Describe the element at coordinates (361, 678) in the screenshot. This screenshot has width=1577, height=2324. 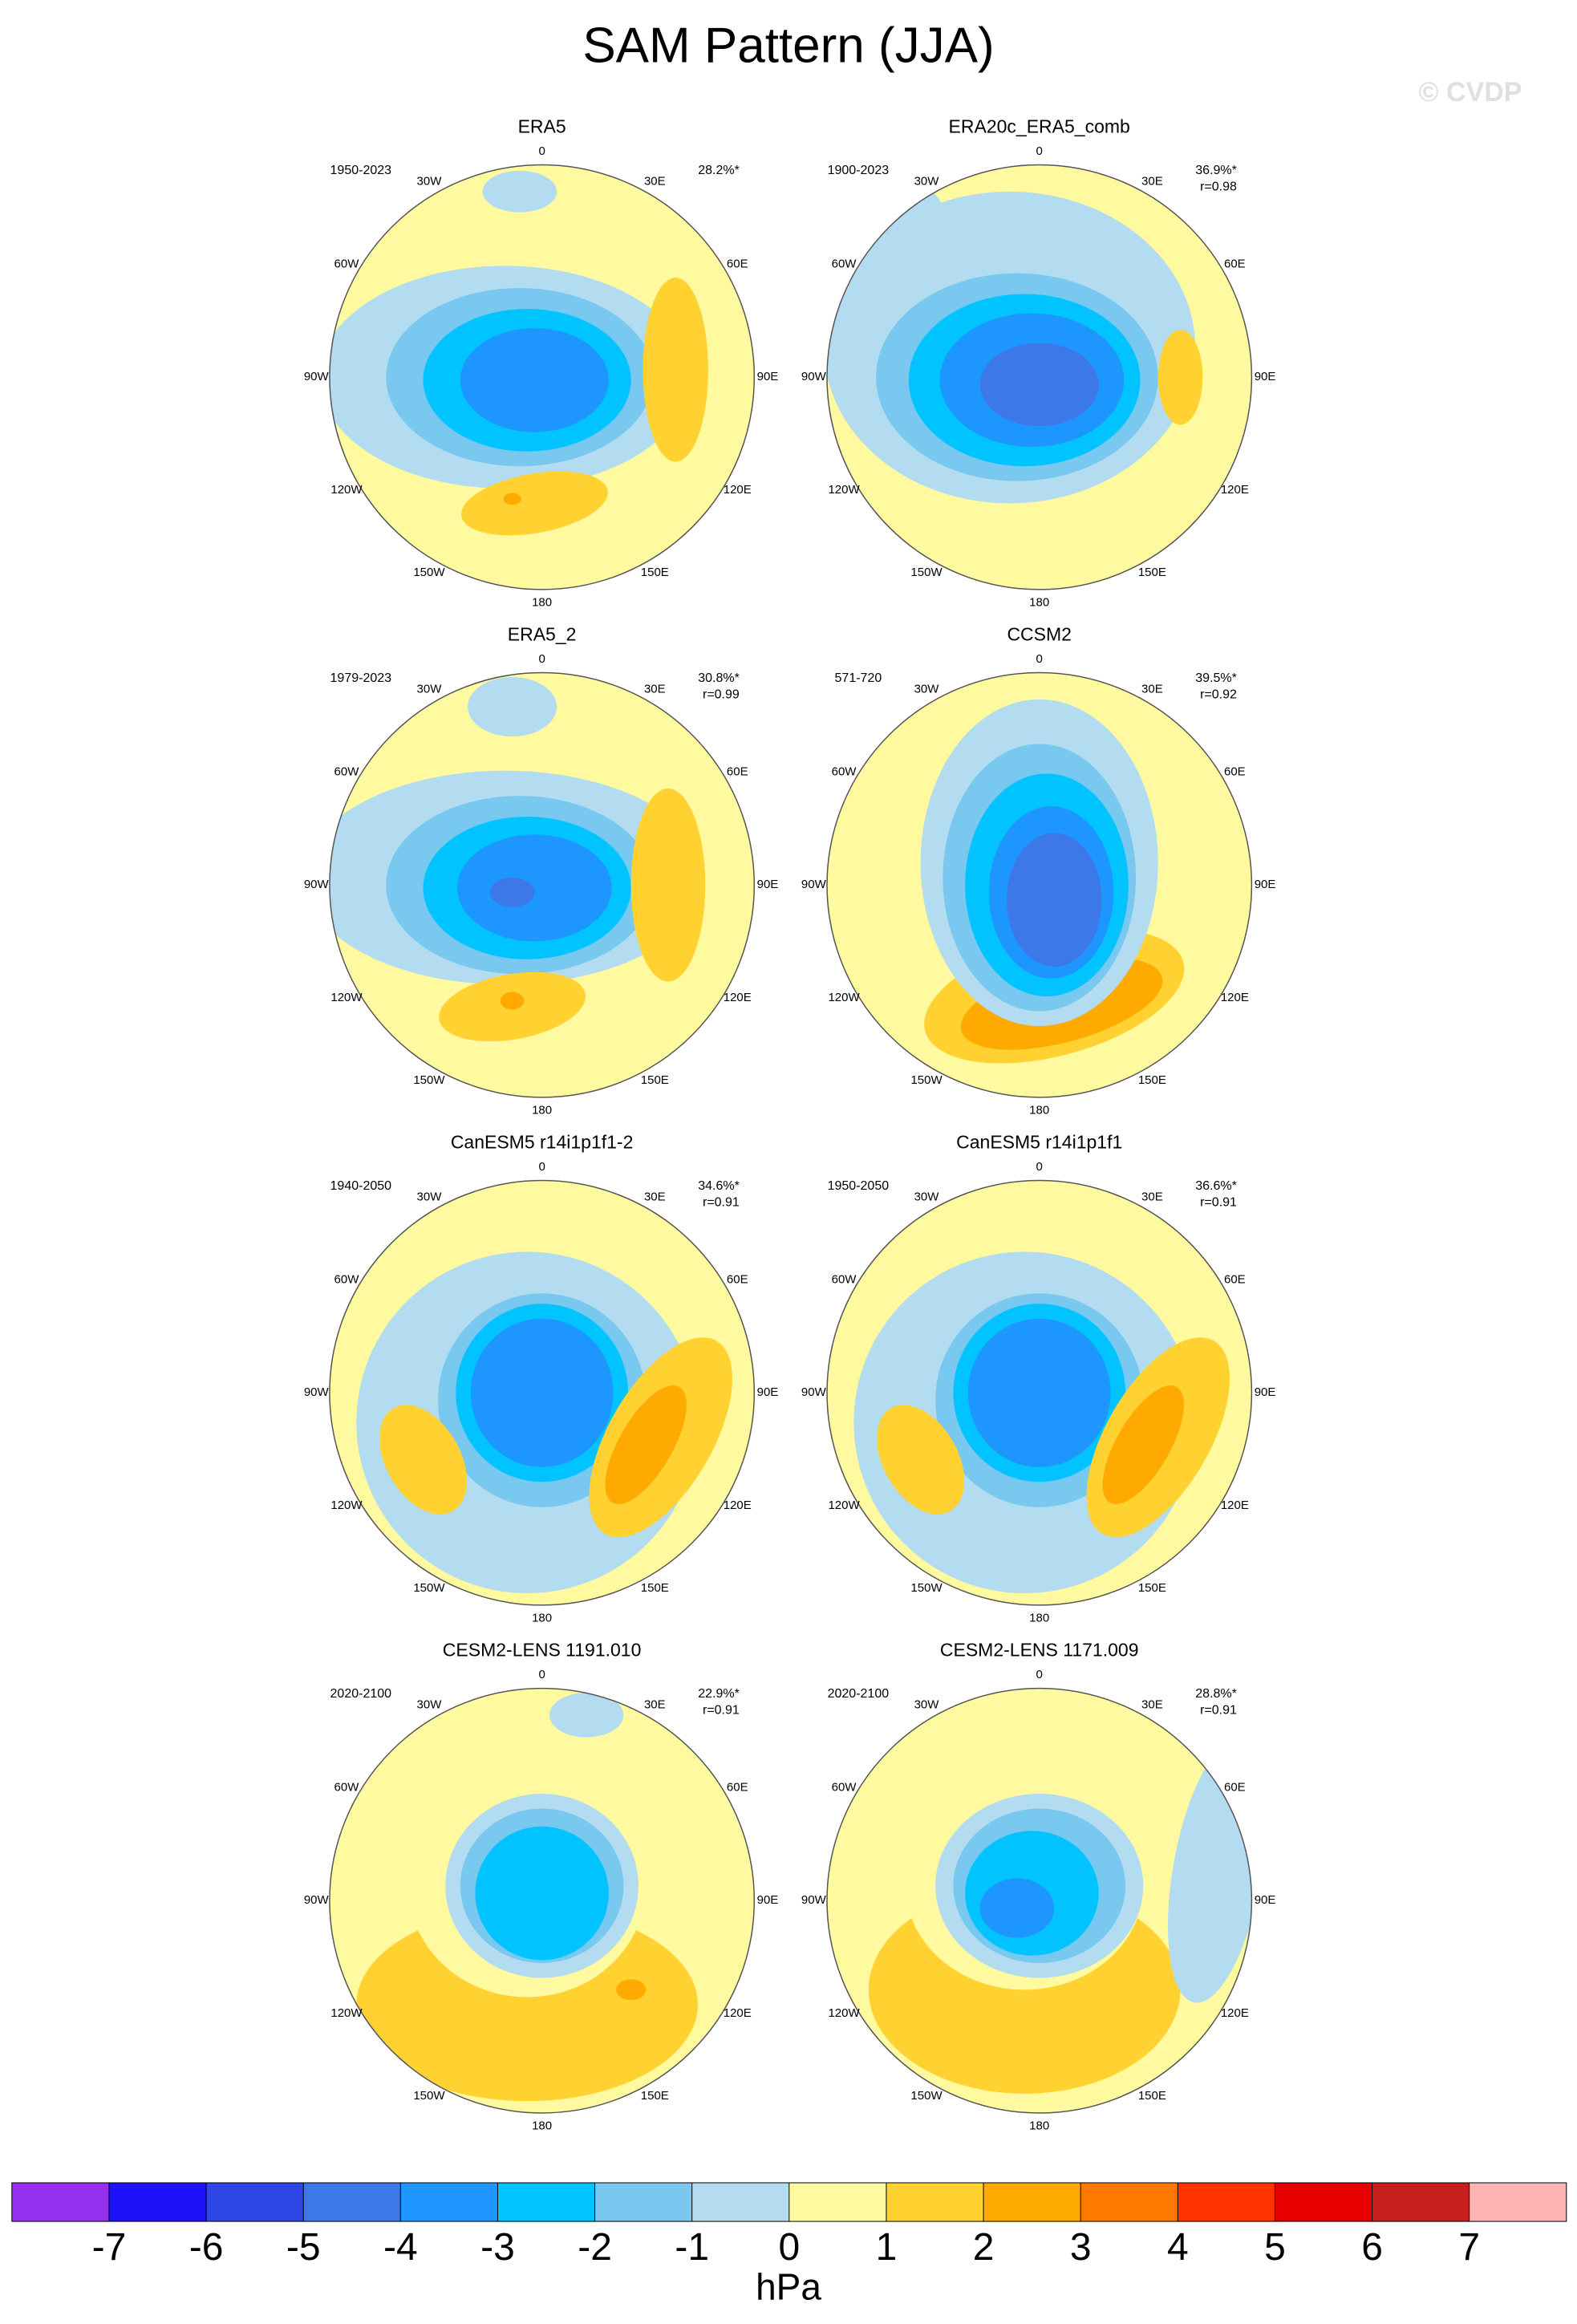
I see `period: 1979-2023` at that location.